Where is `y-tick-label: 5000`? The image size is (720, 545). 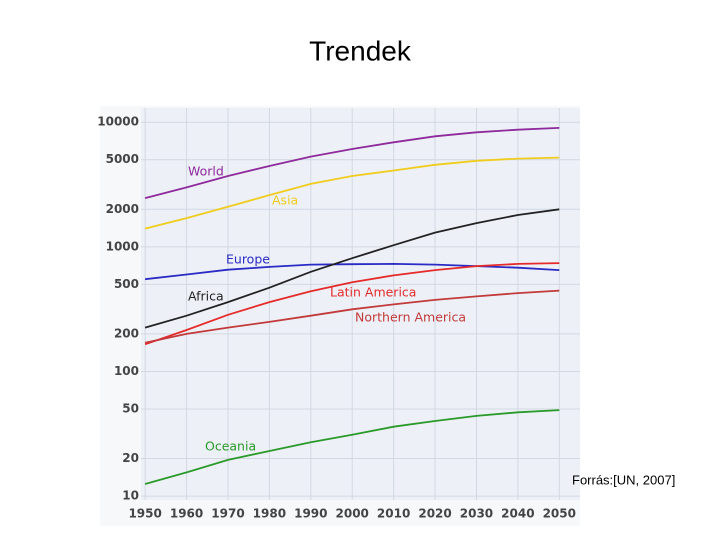
y-tick-label: 5000 is located at coordinates (122, 159).